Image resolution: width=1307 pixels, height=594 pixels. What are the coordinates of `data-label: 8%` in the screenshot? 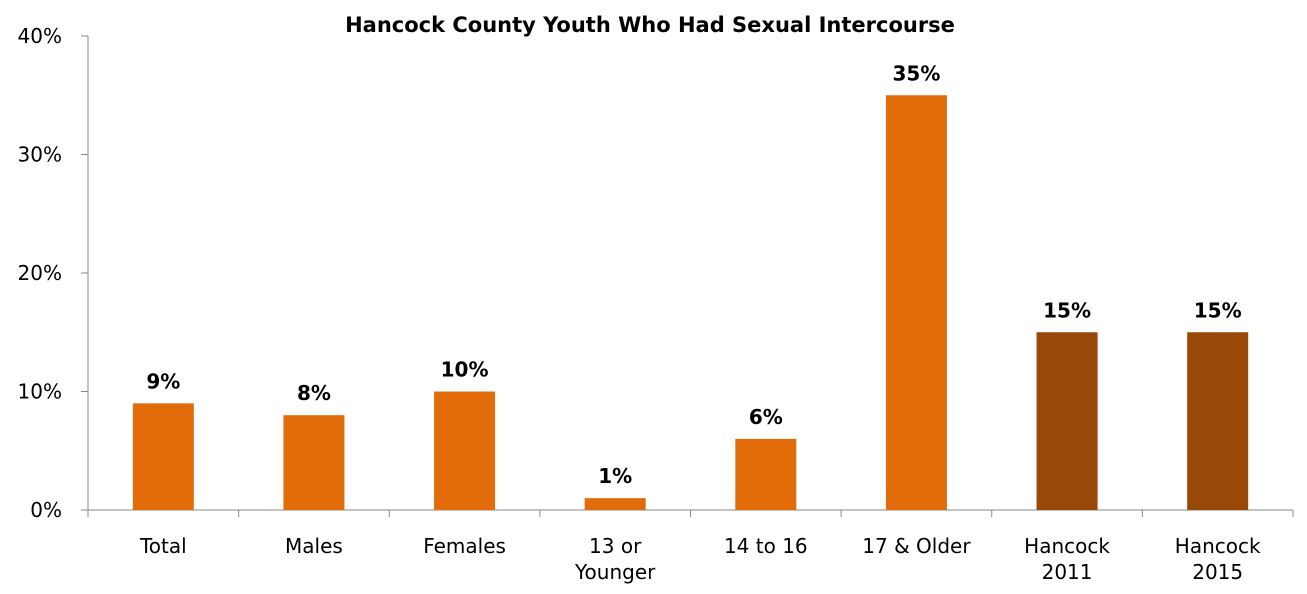 It's located at (314, 393).